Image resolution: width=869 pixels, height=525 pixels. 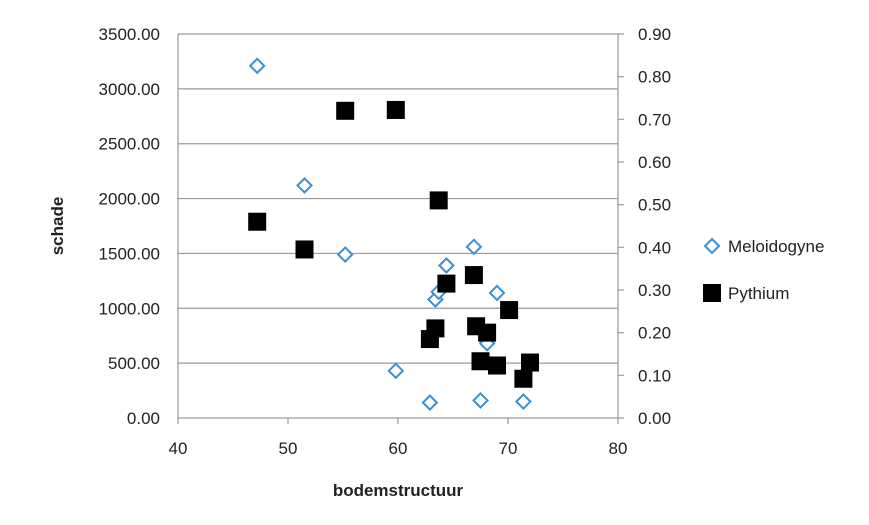 What do you see at coordinates (129, 308) in the screenshot?
I see `y-tick-label: 1000.00` at bounding box center [129, 308].